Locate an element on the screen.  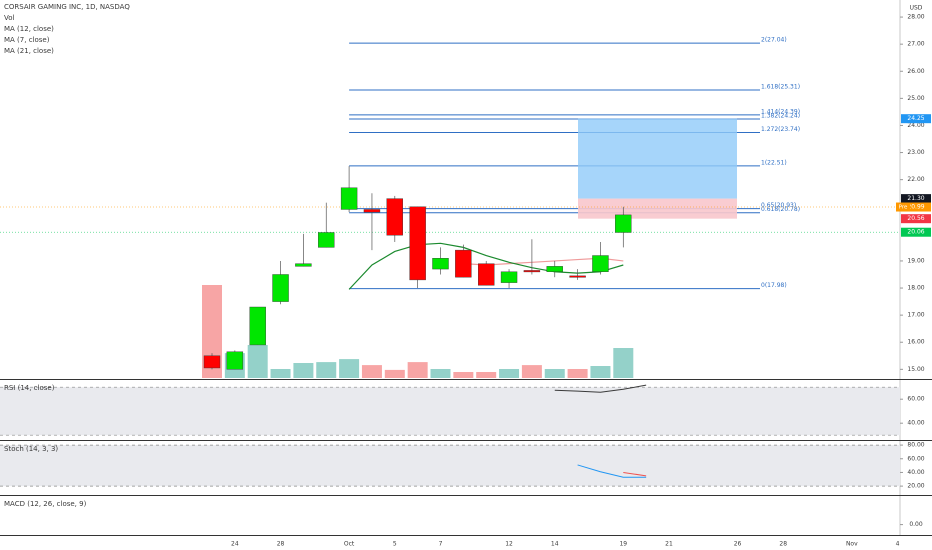
x-tick-label: 14 is located at coordinates (555, 544).